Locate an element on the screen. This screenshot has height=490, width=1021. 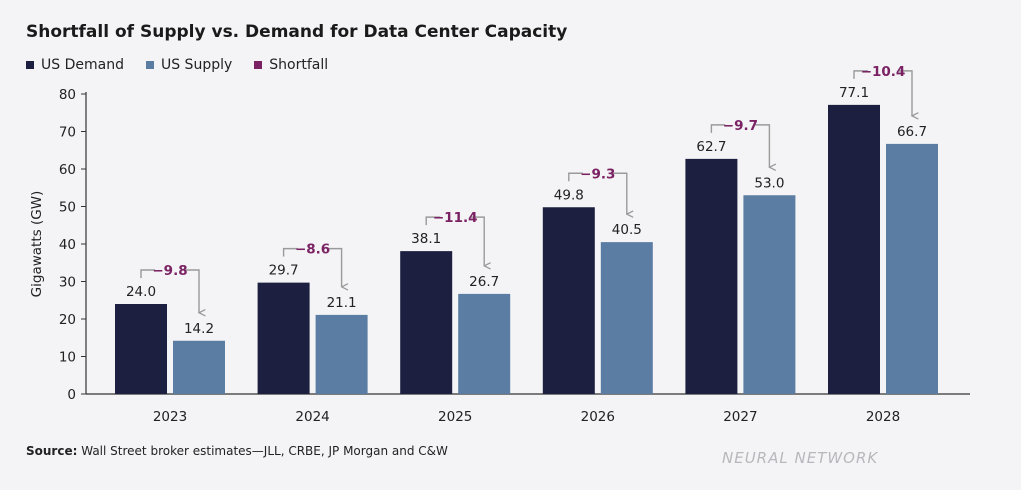
legend-swatch-shortfall is located at coordinates (258, 65).